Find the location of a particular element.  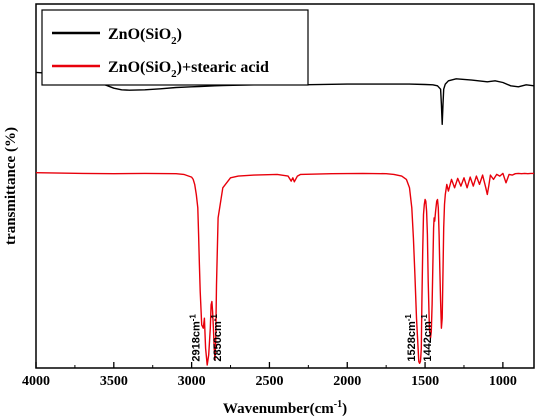

x-axis-ticks: 4000 3500 3000 2500 2000 1500 1000 is located at coordinates (269, 375).